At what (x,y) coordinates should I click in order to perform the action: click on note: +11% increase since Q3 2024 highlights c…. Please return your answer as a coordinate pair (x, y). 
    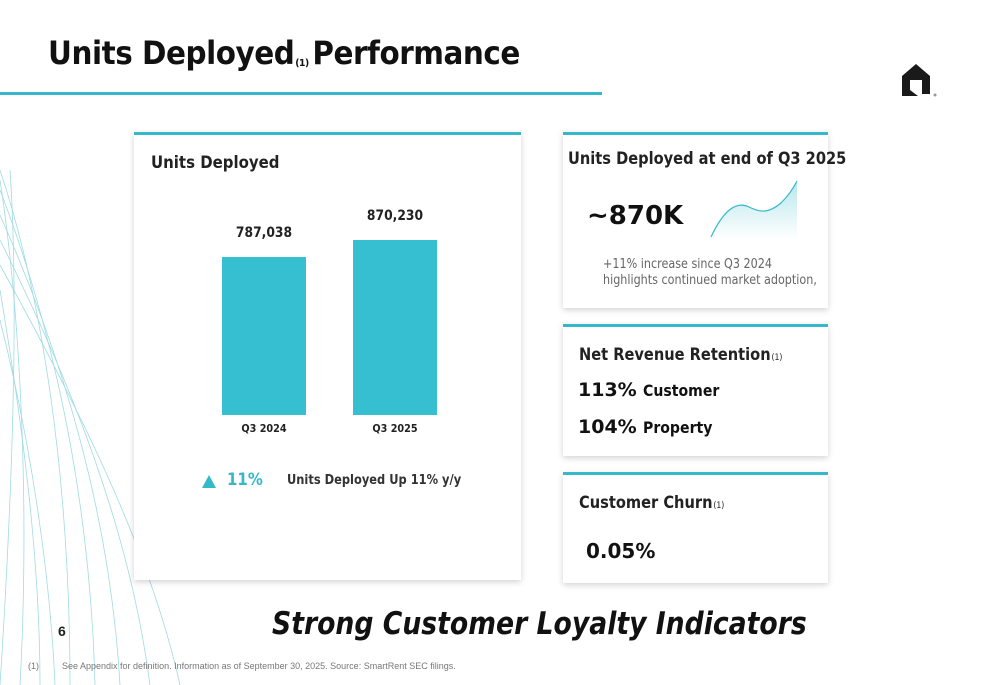
    Looking at the image, I should click on (710, 273).